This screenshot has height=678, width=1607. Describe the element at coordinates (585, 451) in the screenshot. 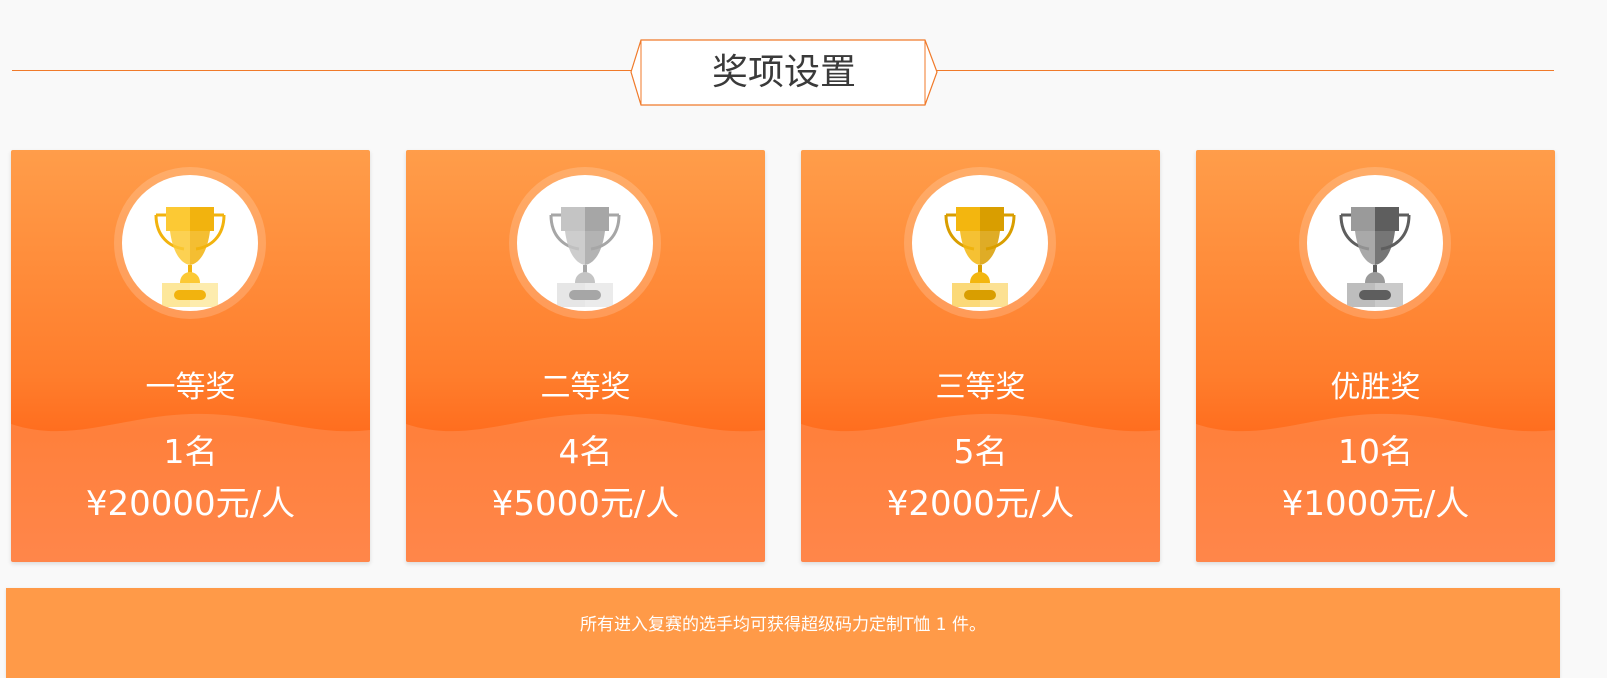

I see `prize-count: 4名` at that location.